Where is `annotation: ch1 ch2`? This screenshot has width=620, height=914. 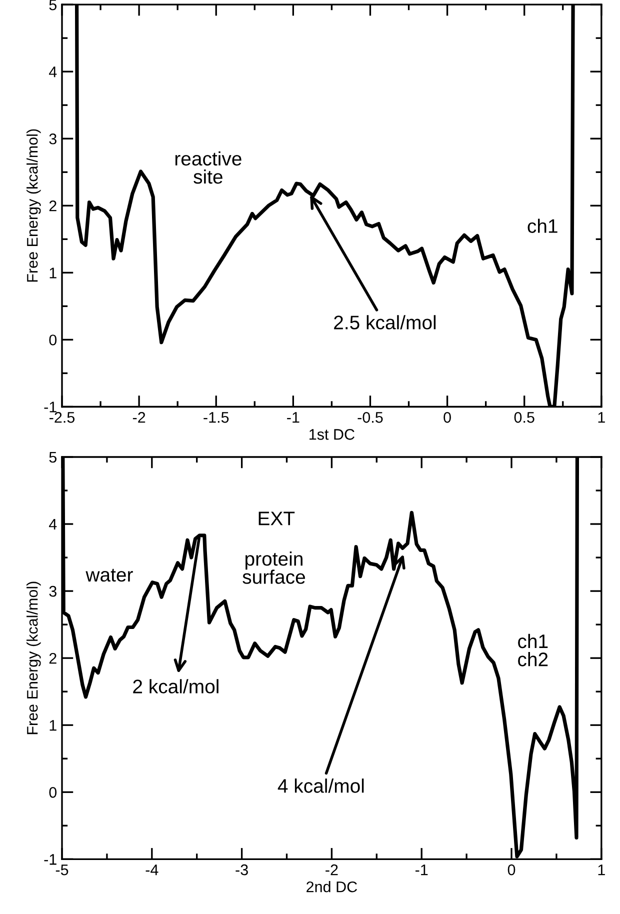
annotation: ch1 ch2 is located at coordinates (533, 650).